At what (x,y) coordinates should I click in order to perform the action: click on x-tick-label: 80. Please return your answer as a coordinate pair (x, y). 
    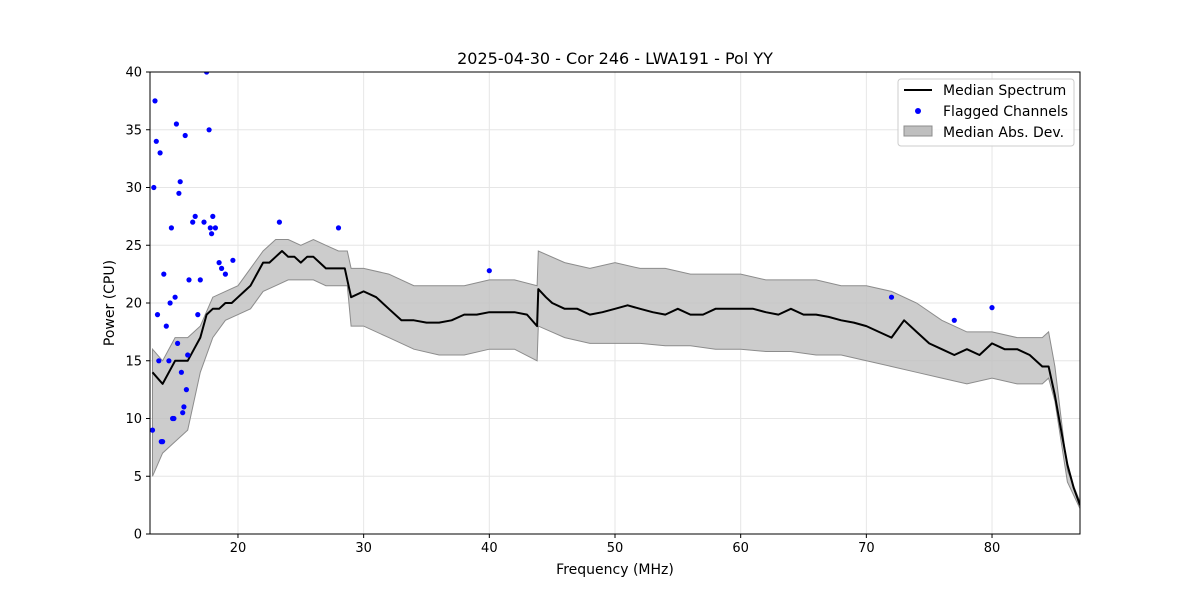
    Looking at the image, I should click on (992, 548).